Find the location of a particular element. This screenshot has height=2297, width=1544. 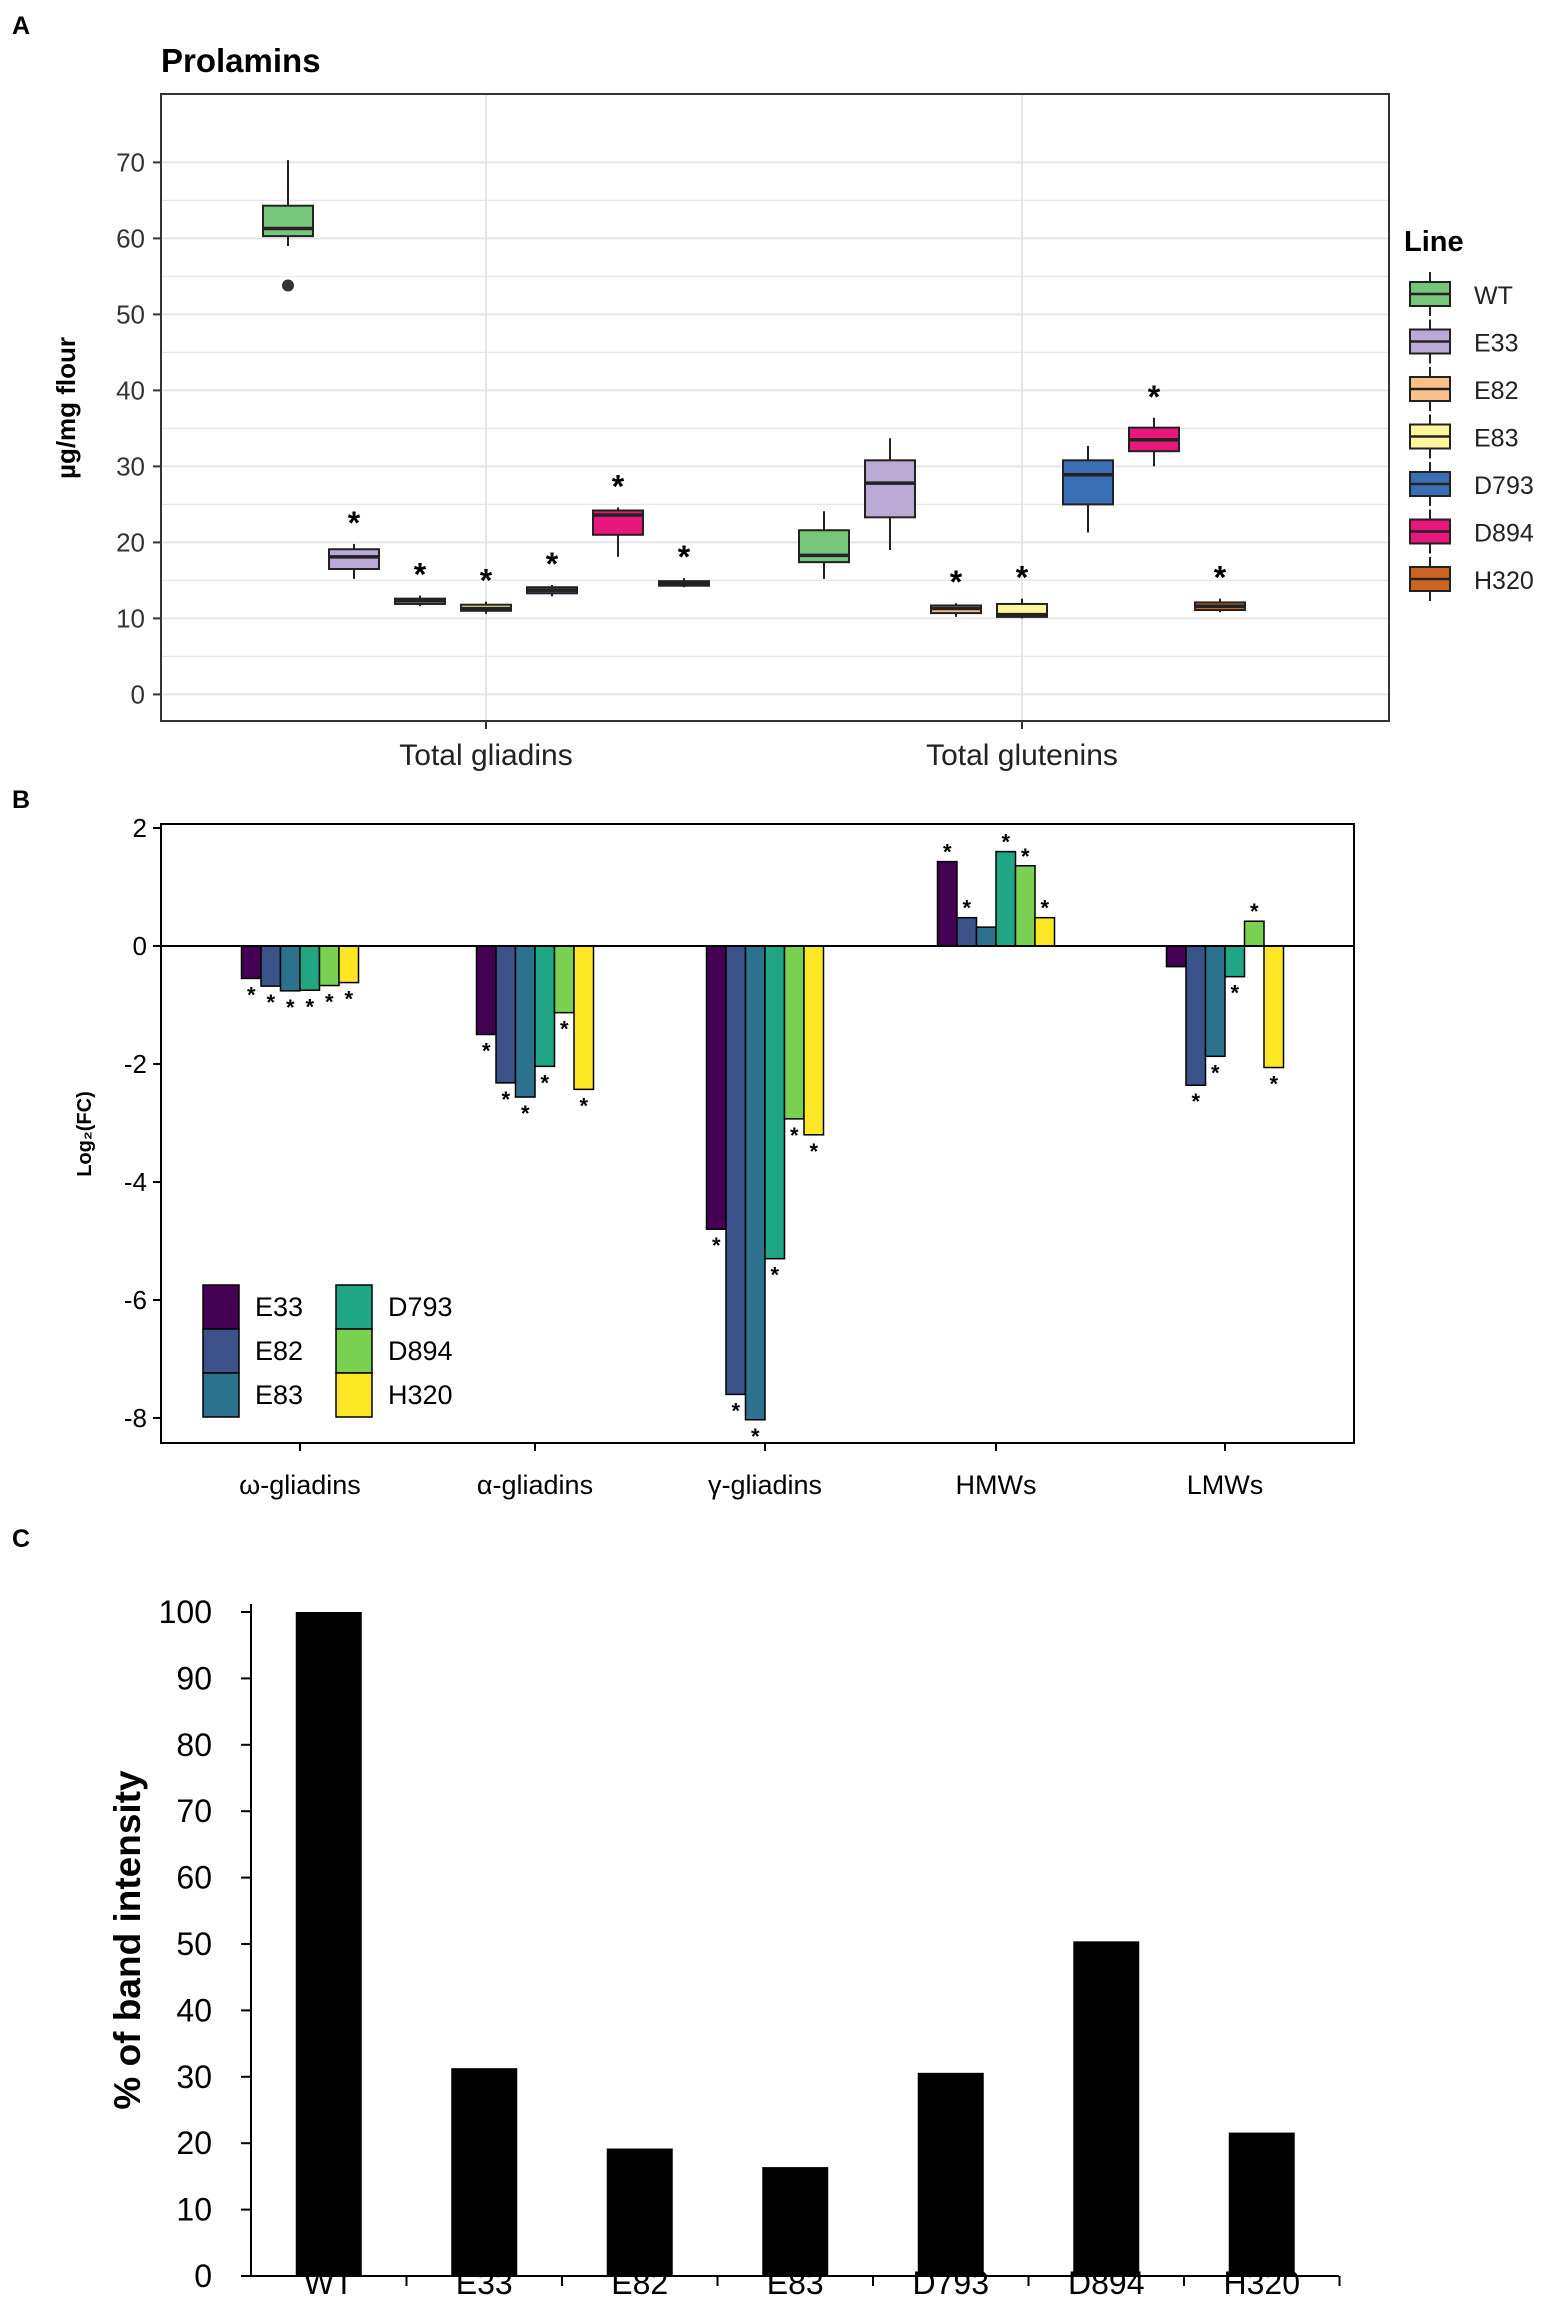

y-tick-label: 90 is located at coordinates (194, 1678).